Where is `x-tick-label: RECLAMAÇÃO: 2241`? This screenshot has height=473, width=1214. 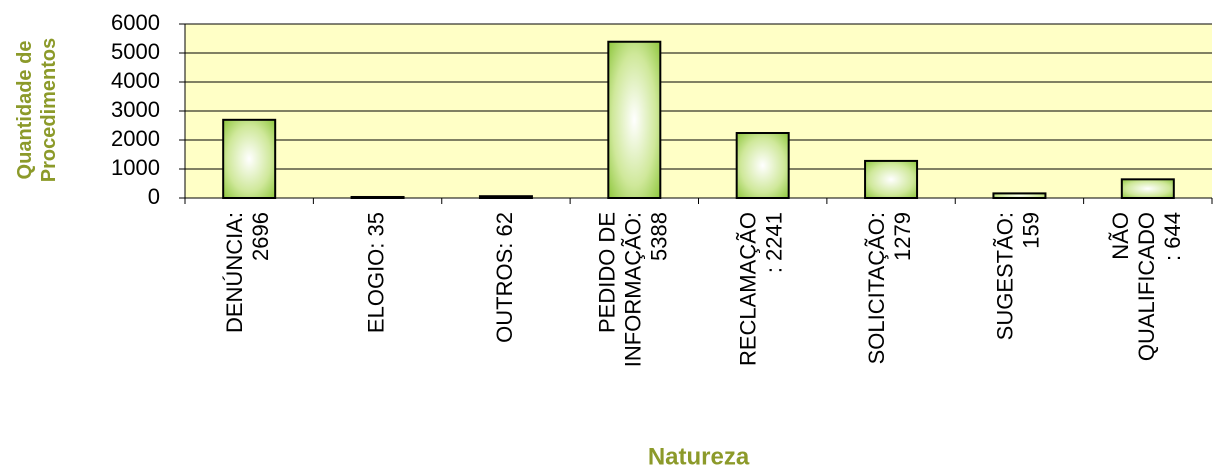 x-tick-label: RECLAMAÇÃO: 2241 is located at coordinates (761, 289).